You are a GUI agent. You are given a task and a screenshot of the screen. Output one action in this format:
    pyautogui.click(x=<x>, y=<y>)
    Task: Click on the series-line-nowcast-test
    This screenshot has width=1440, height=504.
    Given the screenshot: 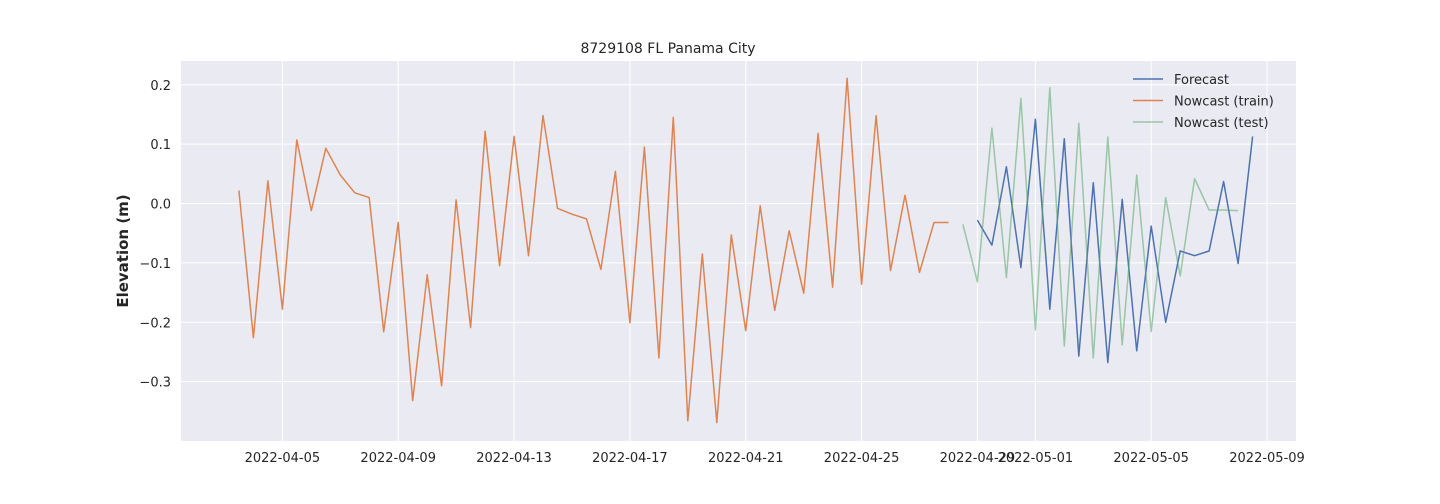 What is the action you would take?
    pyautogui.click(x=1100, y=222)
    